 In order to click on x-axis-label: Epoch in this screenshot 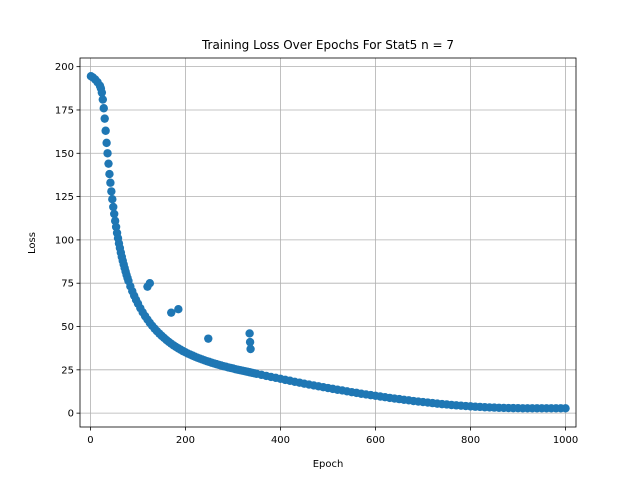, I will do `click(328, 464)`.